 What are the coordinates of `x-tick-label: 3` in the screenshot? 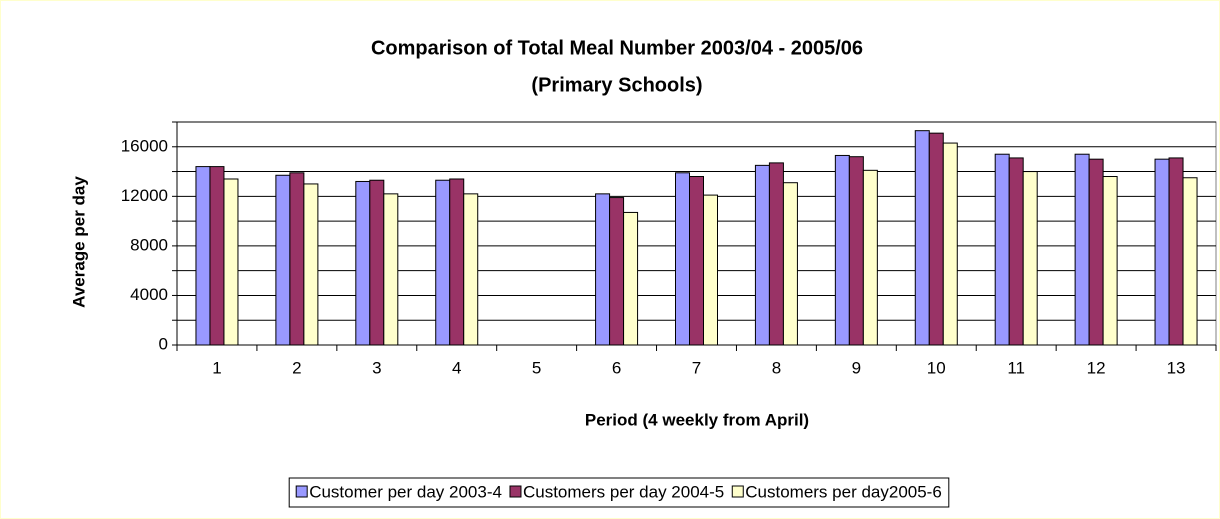 It's located at (376, 367).